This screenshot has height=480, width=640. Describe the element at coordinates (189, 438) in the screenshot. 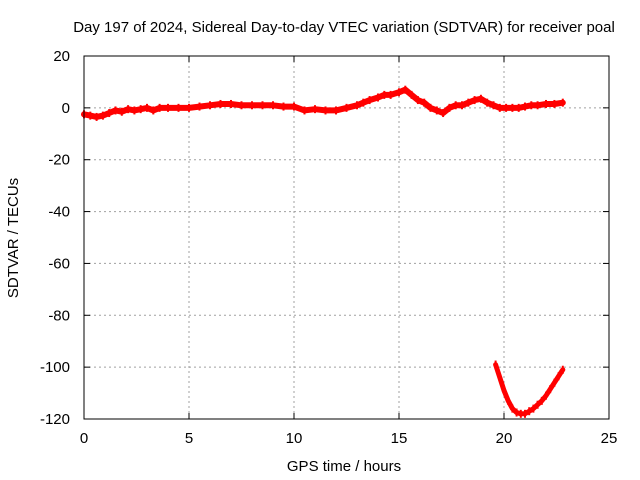

I see `x-tick-label: 5` at that location.